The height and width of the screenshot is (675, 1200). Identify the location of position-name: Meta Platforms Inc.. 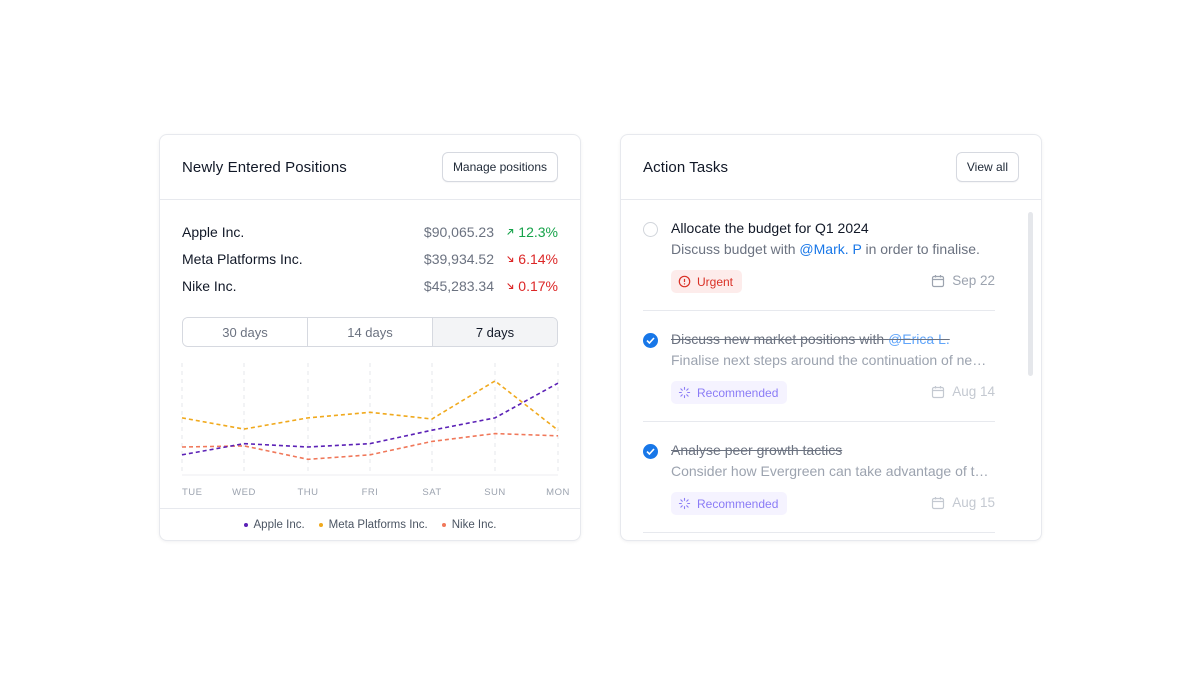
(242, 258).